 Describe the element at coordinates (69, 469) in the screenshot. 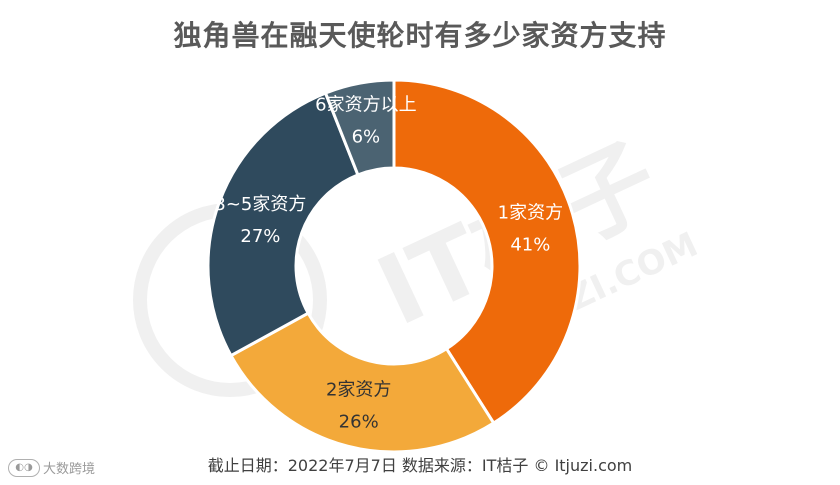

I see `brand-logo-text: 大数跨境` at that location.